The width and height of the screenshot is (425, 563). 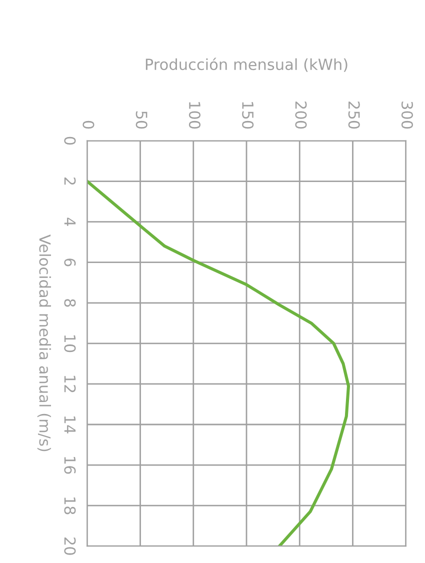 What do you see at coordinates (44, 343) in the screenshot?
I see `y-axis-title: Velocidad media anual (m/s)` at bounding box center [44, 343].